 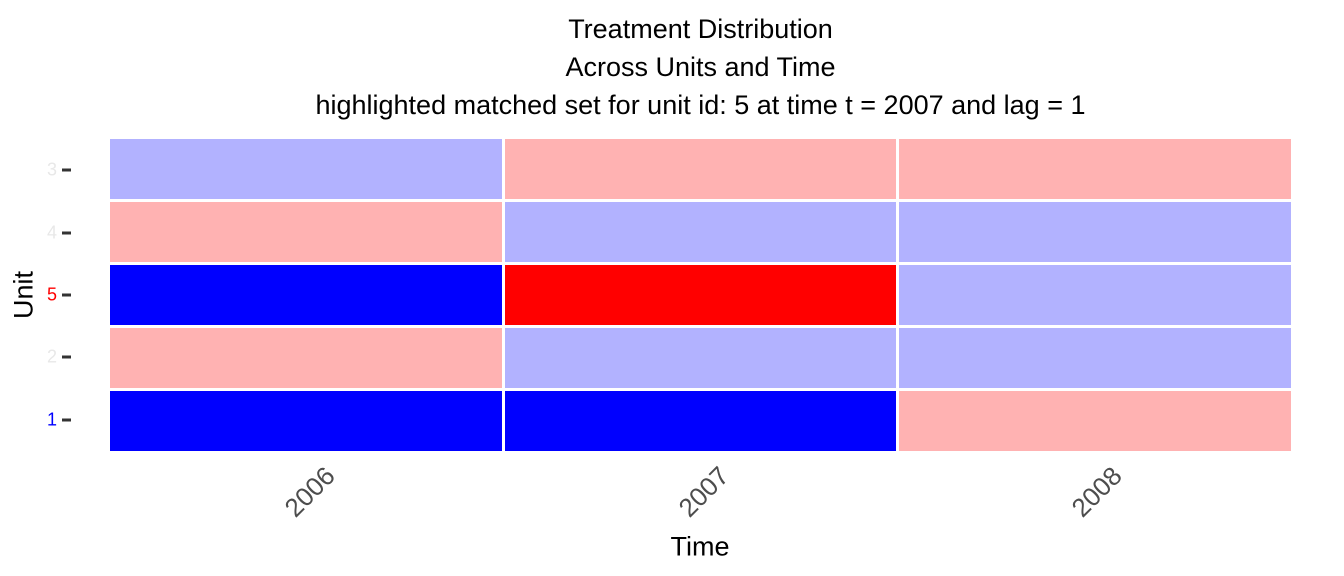 I want to click on plot-title-line-1: Treatment Distribution, so click(x=700, y=29).